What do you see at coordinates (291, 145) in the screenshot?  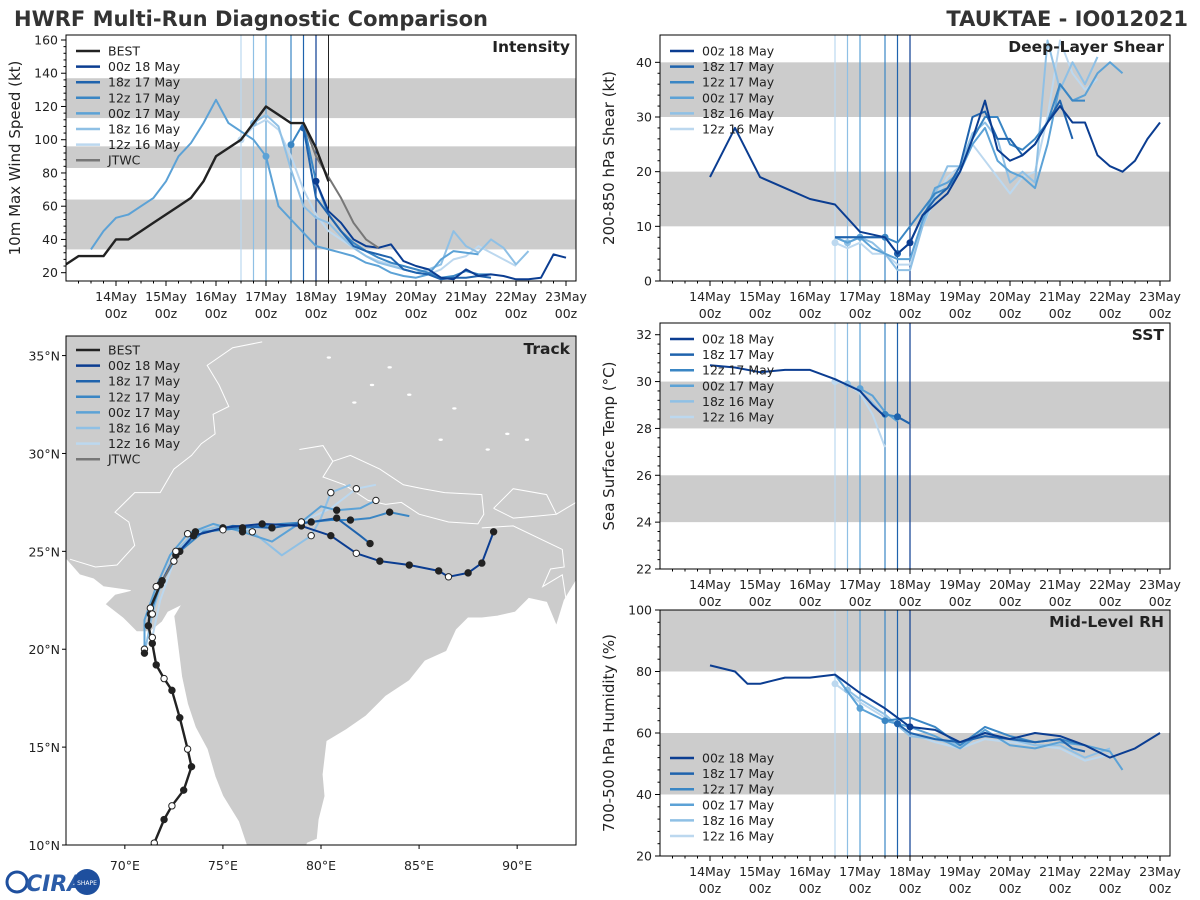 I see `intensity-init-point-r12z17` at bounding box center [291, 145].